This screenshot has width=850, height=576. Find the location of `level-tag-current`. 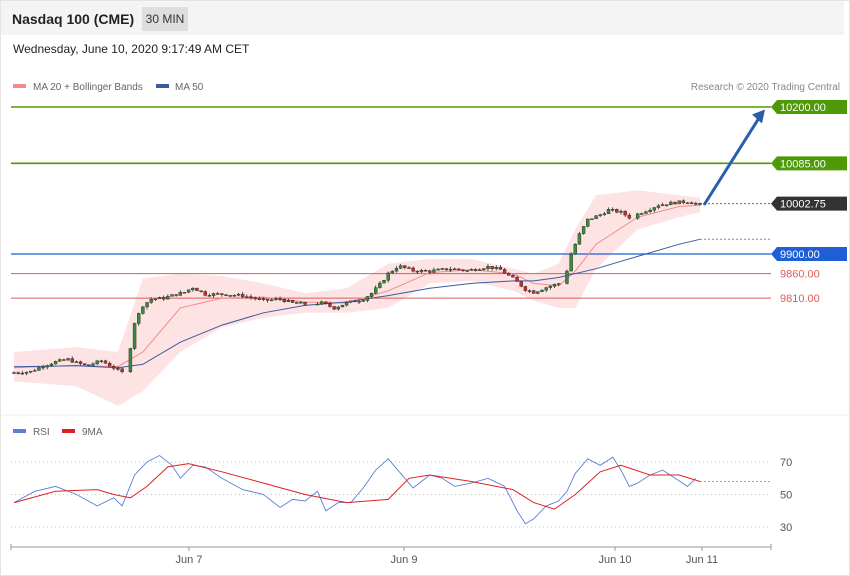

level-tag-current is located at coordinates (809, 203).